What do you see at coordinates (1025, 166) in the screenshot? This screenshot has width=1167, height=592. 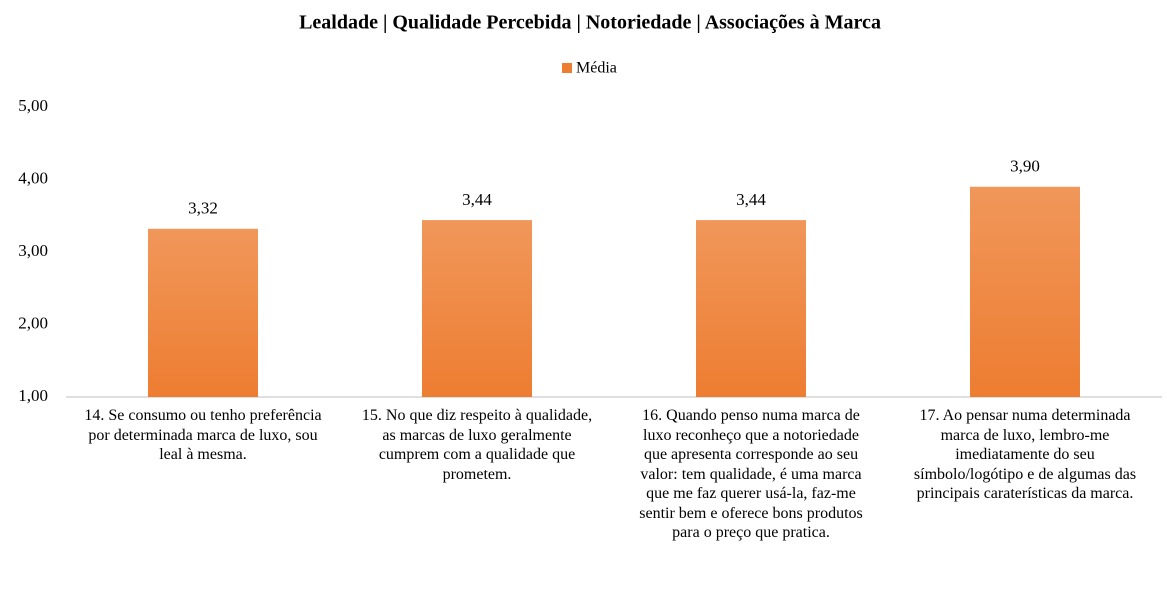 I see `value-label: 3,90` at bounding box center [1025, 166].